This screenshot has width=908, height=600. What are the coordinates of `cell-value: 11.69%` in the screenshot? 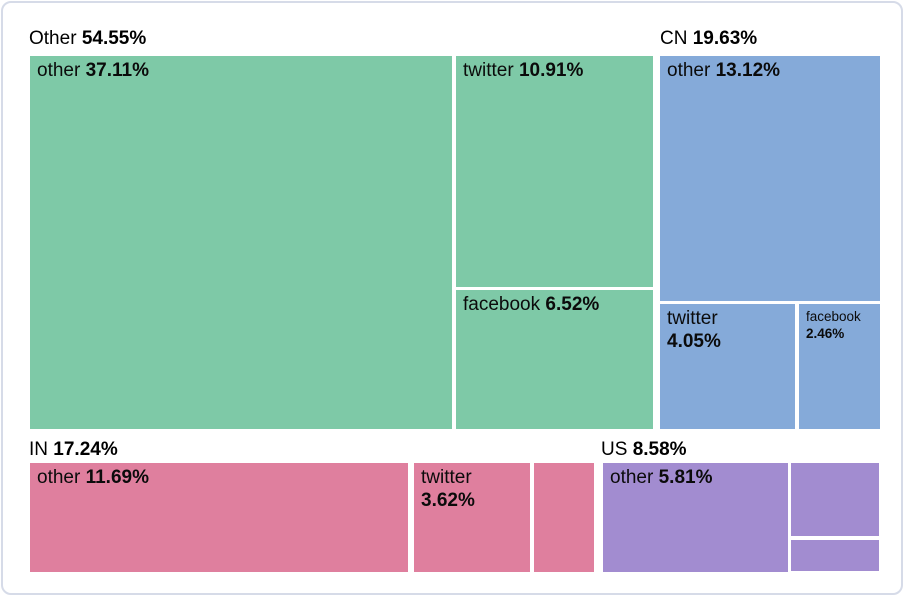 It's located at (117, 477).